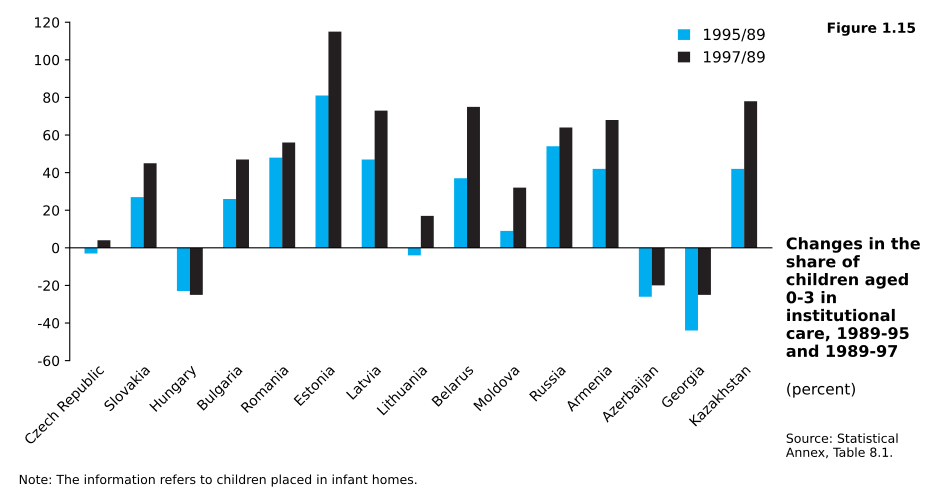 The width and height of the screenshot is (930, 494). I want to click on legend-label: 1997/89, so click(734, 57).